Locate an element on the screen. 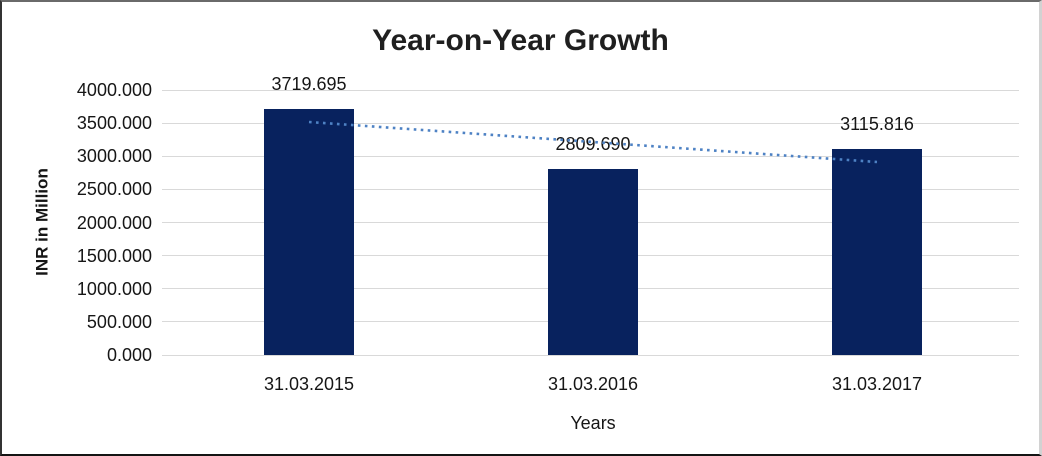 The height and width of the screenshot is (456, 1042). y-tick-label: 3500.000 is located at coordinates (114, 123).